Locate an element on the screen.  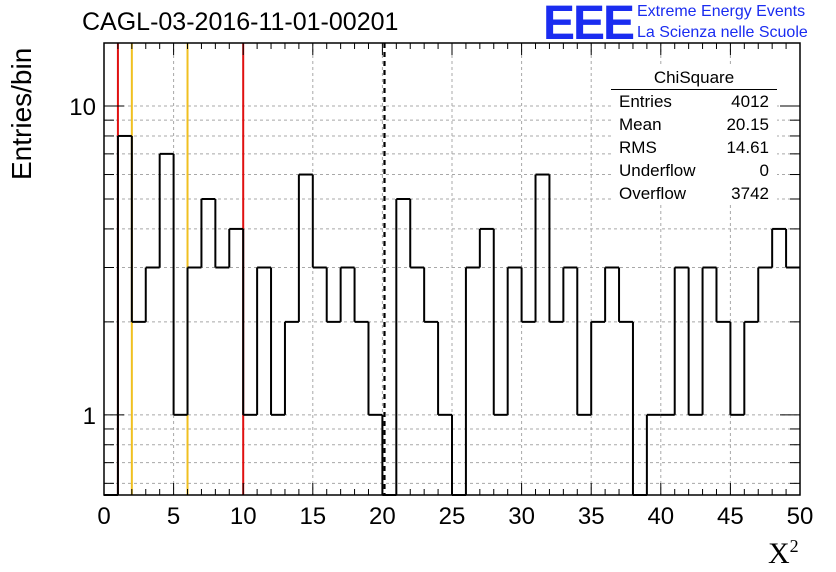
stats-row-entries: Entries 4012 is located at coordinates (694, 101).